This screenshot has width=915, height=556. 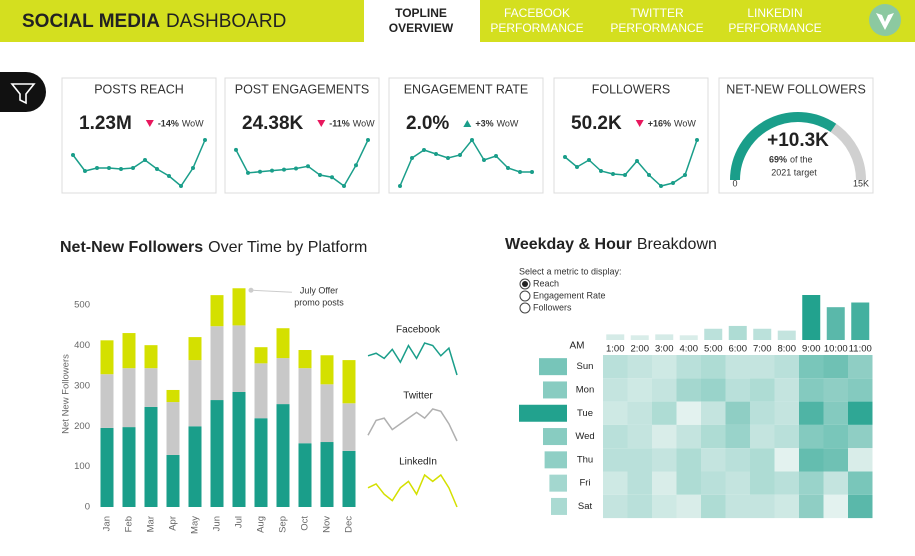 I want to click on radio-dot, so click(x=525, y=284).